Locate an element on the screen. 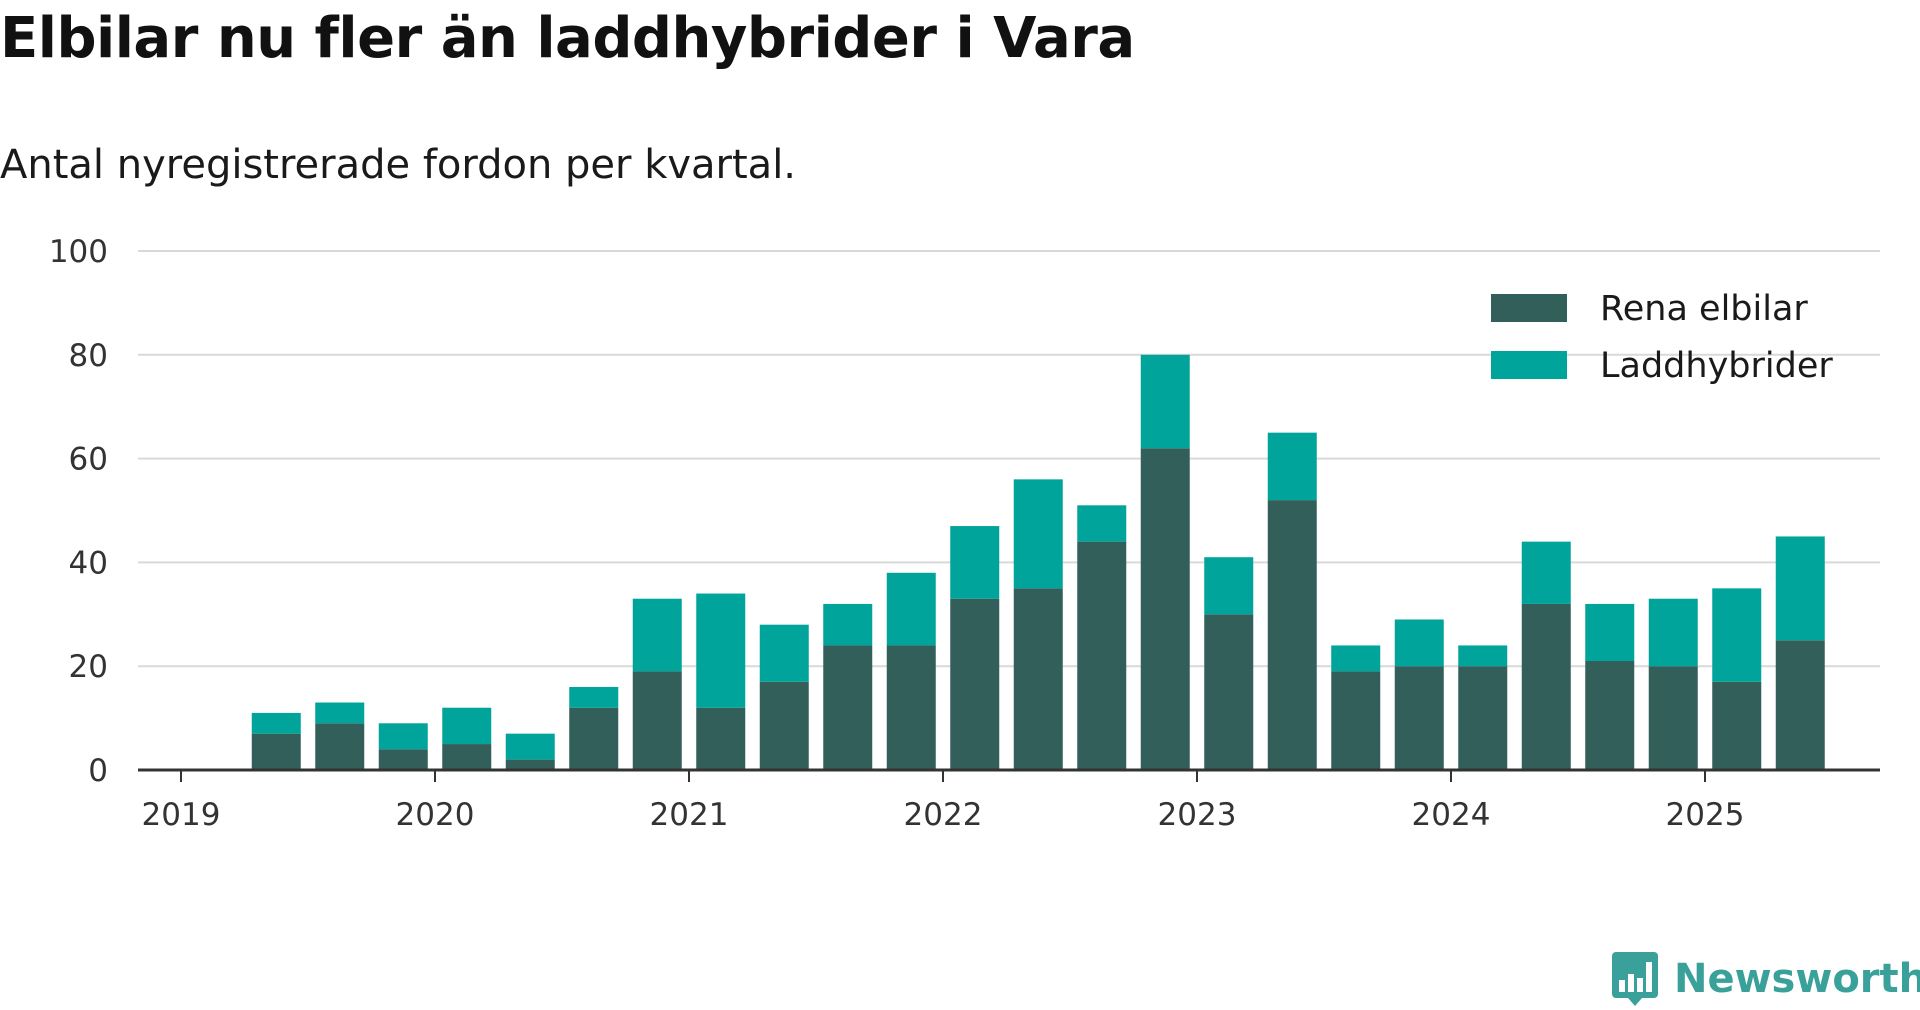 The width and height of the screenshot is (1920, 1010). x-tick-label: 2024 is located at coordinates (1451, 815).